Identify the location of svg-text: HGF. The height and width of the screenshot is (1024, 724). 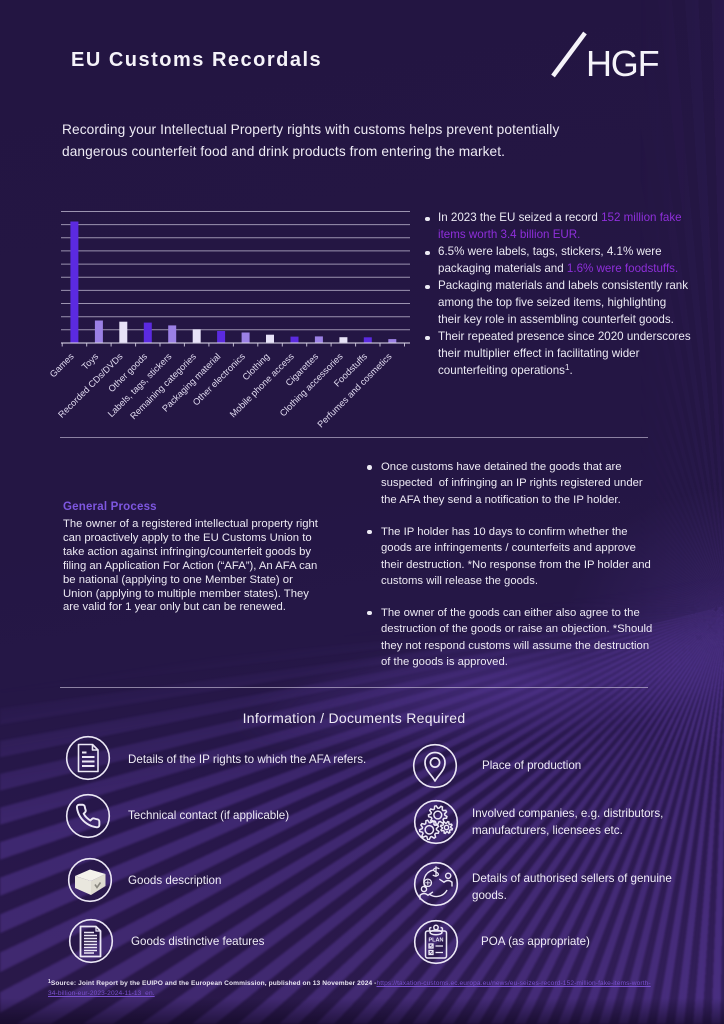
(622, 63).